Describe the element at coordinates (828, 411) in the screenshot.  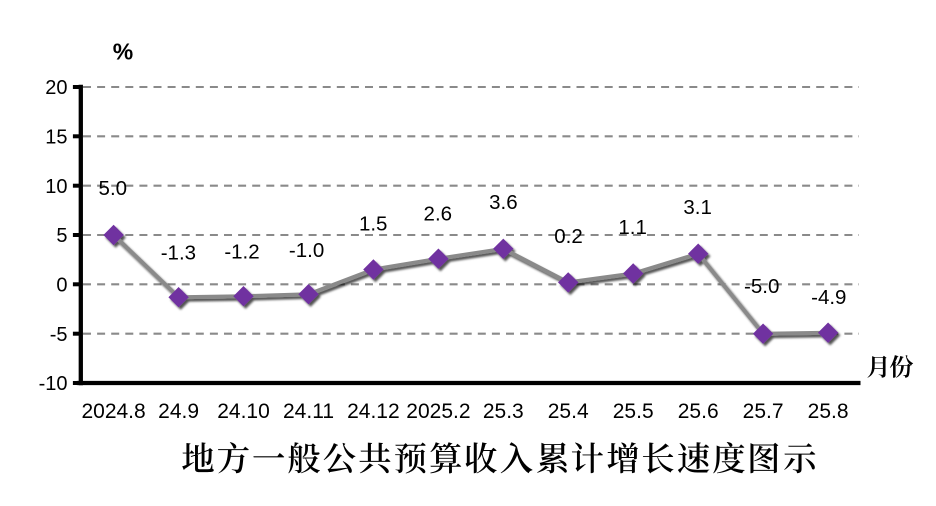
I see `svg-text: 25.8` at that location.